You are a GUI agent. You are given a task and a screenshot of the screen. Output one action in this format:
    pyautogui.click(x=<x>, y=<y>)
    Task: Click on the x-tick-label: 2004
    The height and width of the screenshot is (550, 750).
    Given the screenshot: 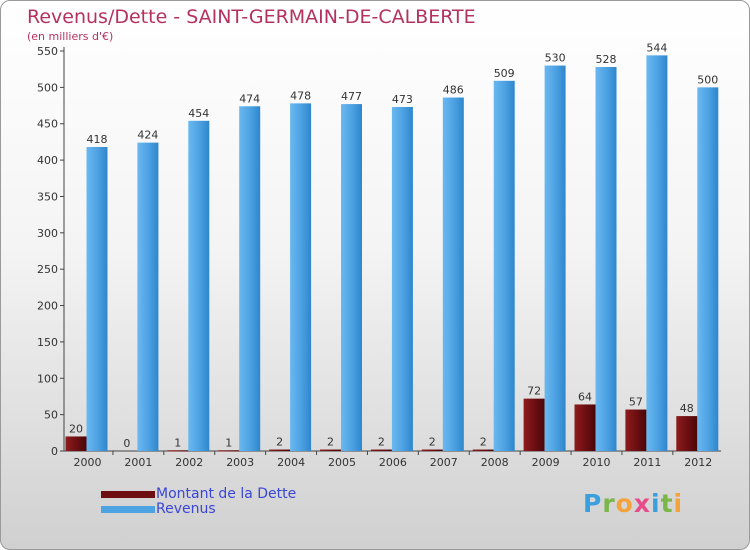 What is the action you would take?
    pyautogui.click(x=291, y=462)
    